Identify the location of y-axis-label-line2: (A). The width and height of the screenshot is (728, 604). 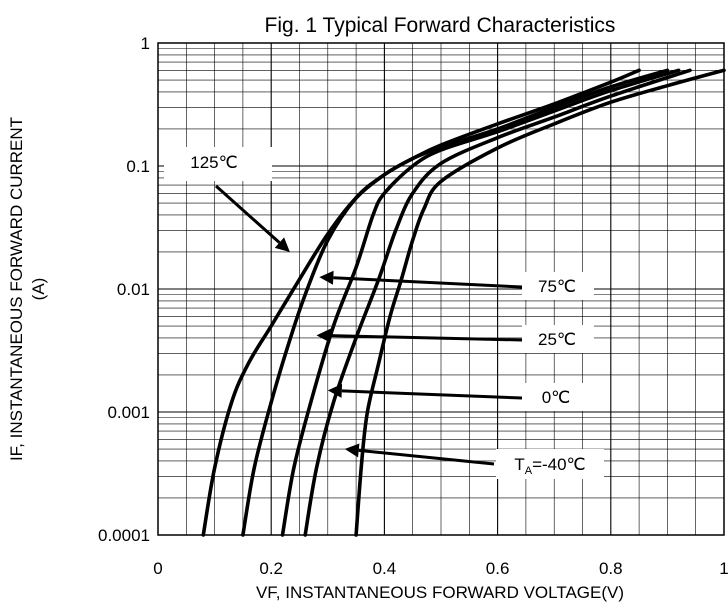
(38, 289).